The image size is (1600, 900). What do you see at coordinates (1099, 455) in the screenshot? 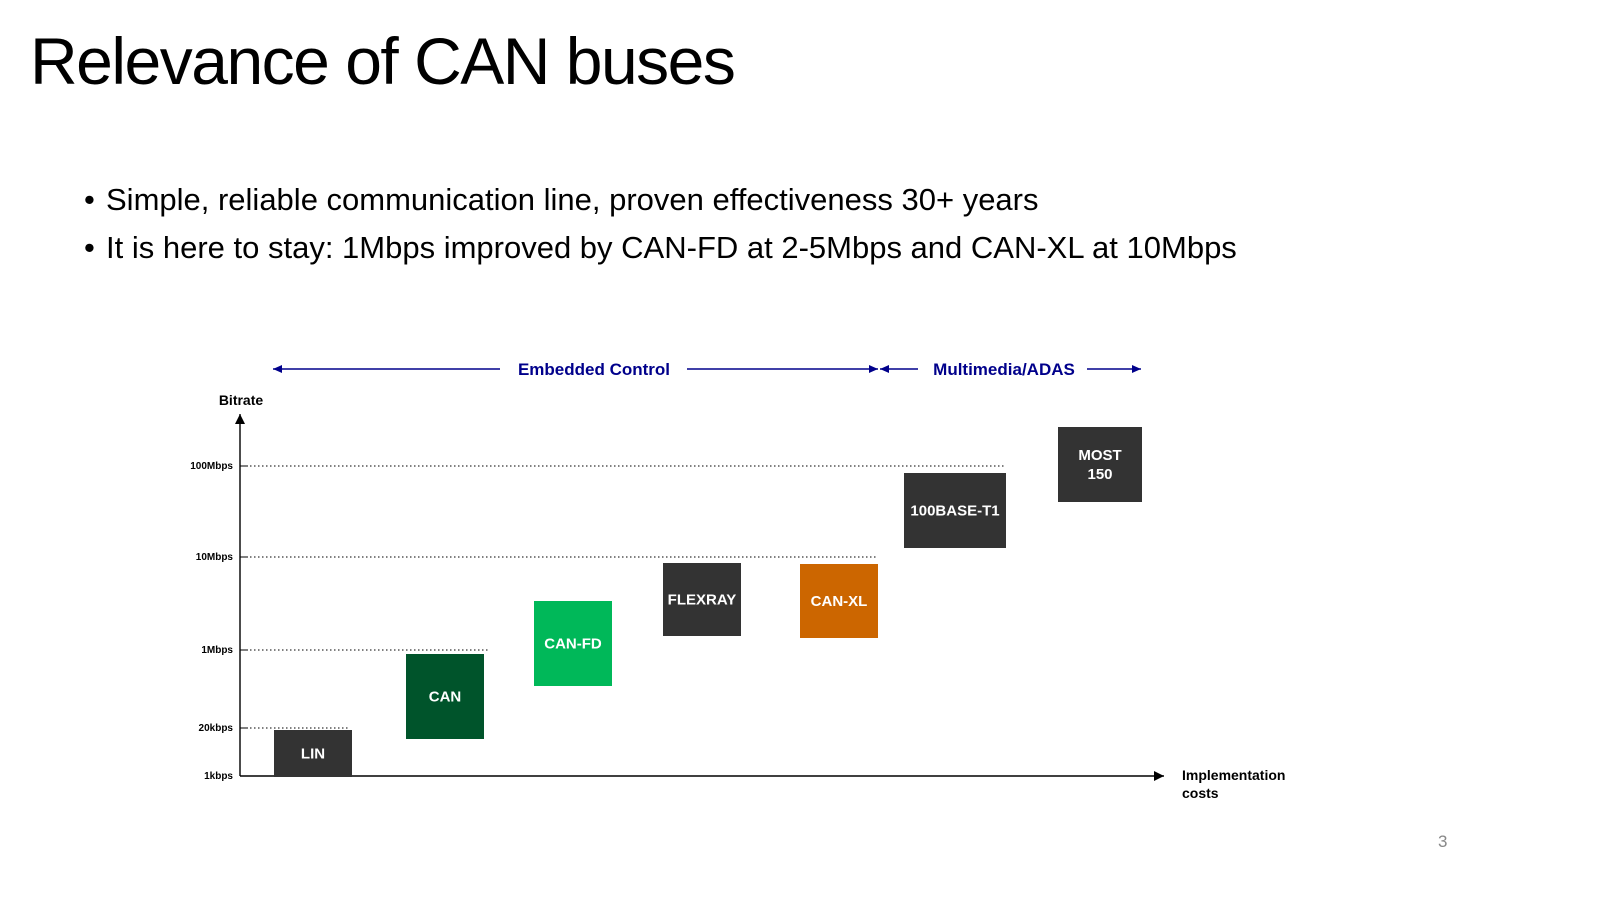
I see `box-label: MOST` at bounding box center [1099, 455].